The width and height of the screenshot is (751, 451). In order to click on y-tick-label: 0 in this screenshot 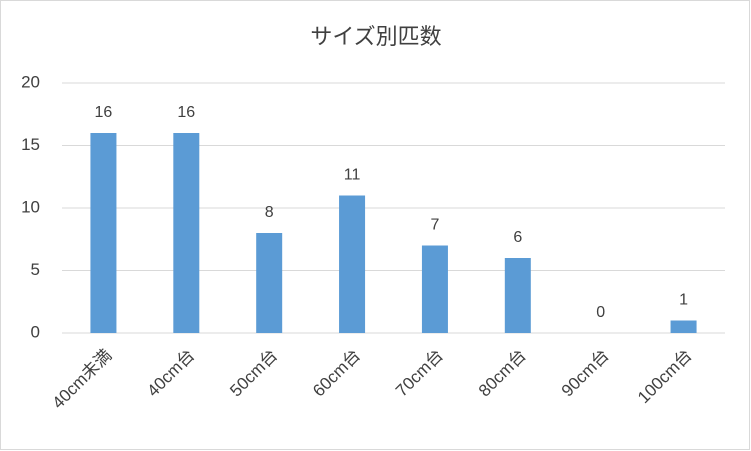, I will do `click(35, 331)`.